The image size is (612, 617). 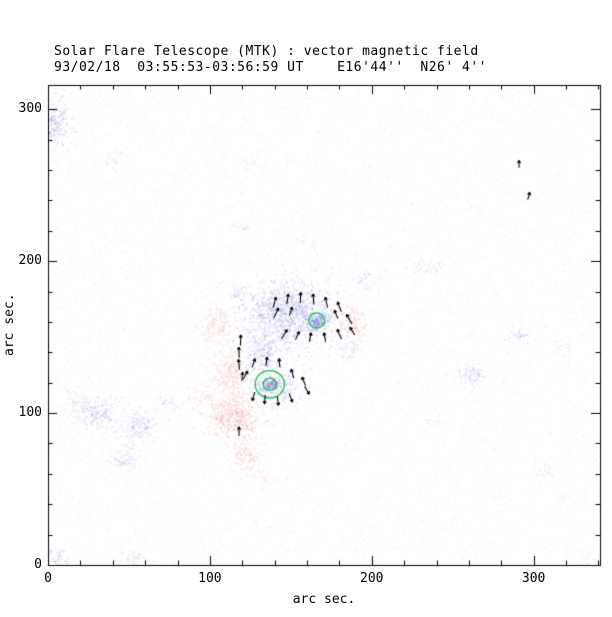 I want to click on y-tick-label: 100, so click(x=30, y=413).